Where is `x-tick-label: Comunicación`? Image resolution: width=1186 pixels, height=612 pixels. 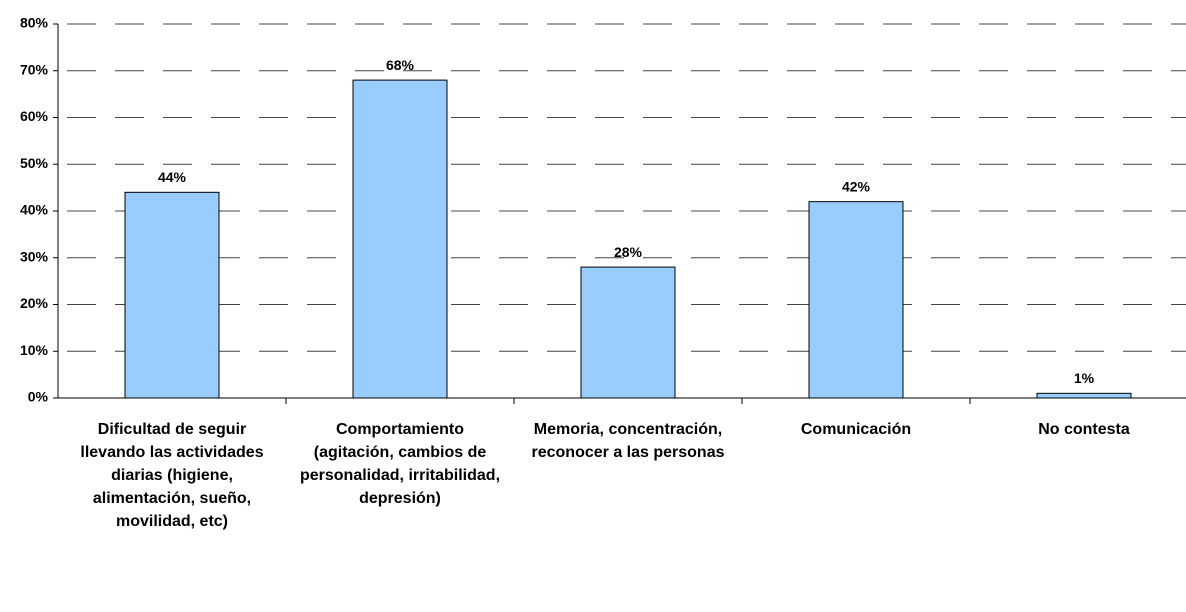
x-tick-label: Comunicación is located at coordinates (856, 429).